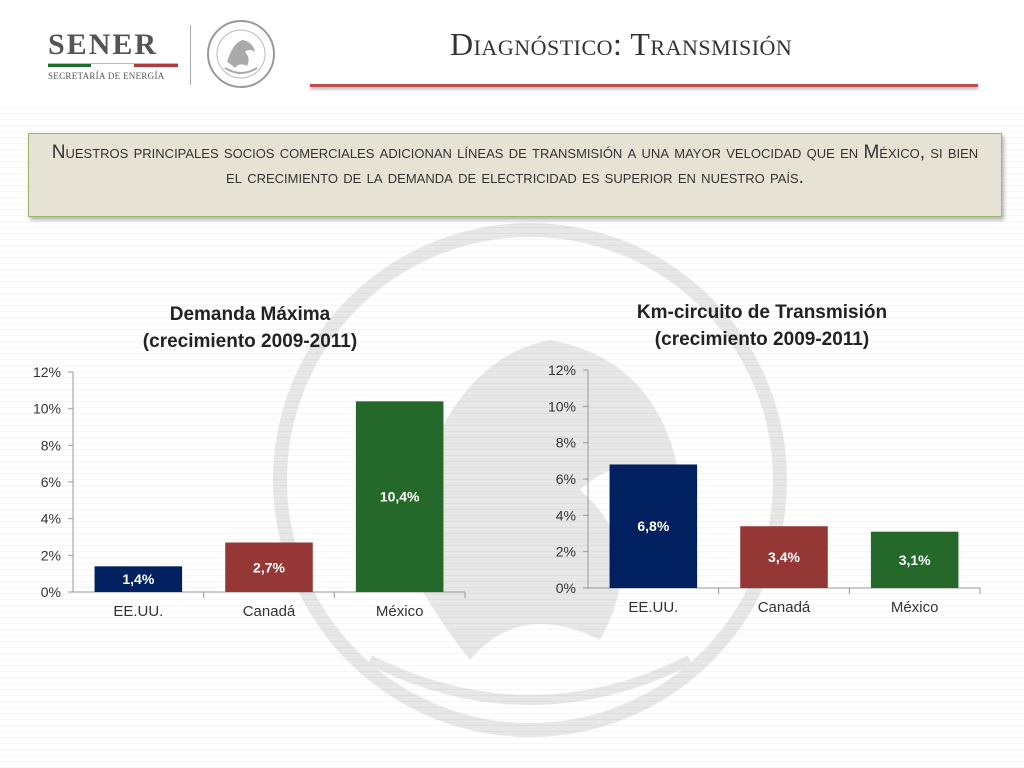  Describe the element at coordinates (106, 76) in the screenshot. I see `sener-logo-subtitle: SECRETARÍA DE ENERGÍA` at that location.